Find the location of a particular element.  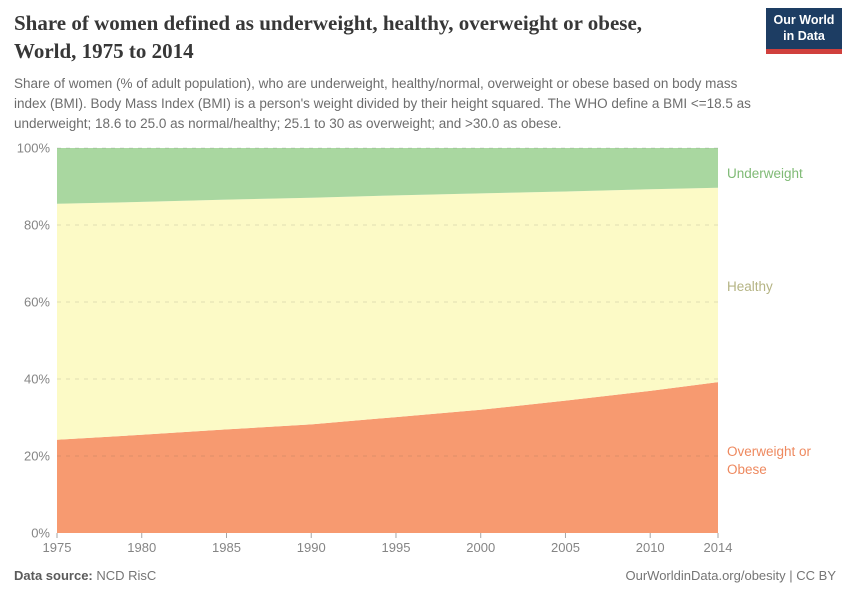

series-label-healthy: Healthy is located at coordinates (750, 286).